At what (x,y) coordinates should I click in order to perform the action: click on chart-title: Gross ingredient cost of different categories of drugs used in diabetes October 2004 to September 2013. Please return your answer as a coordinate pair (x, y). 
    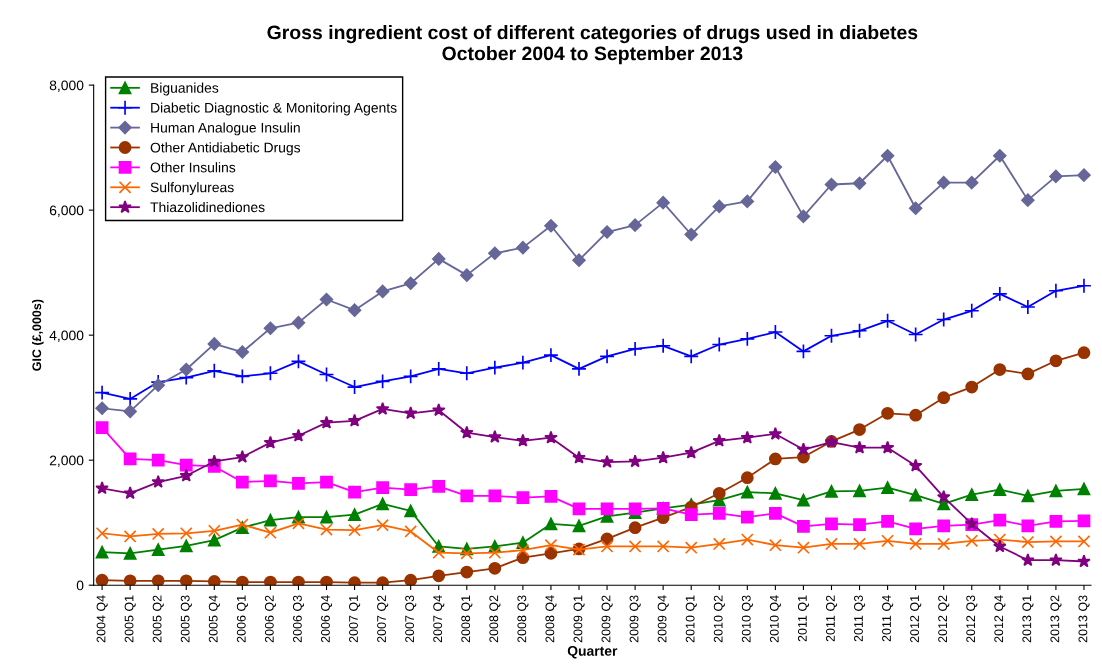
    Looking at the image, I should click on (592, 45).